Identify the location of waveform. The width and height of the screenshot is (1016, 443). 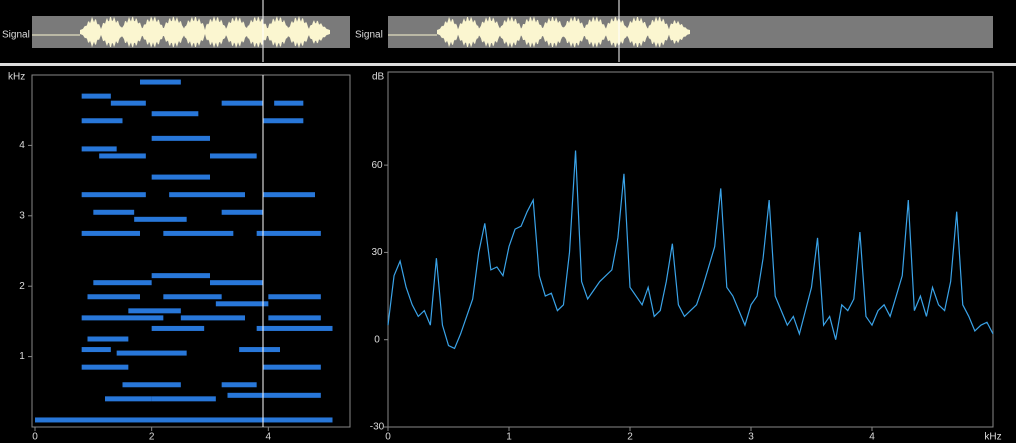
(181, 32).